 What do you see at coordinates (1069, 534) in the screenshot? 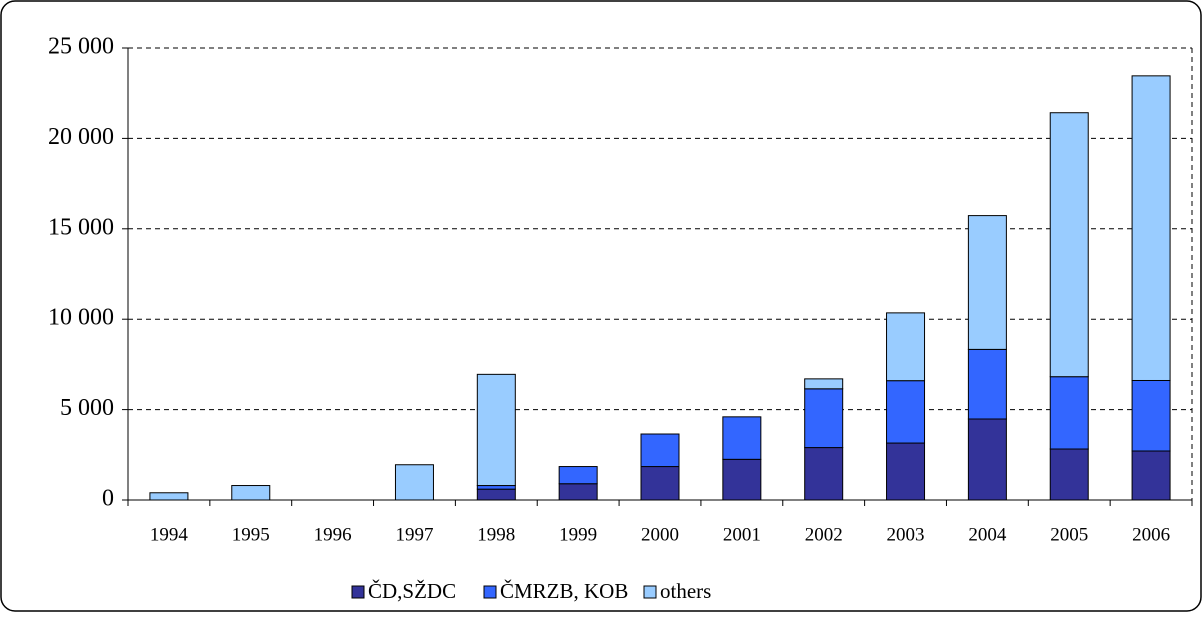
I see `x-tick-label: 2005` at bounding box center [1069, 534].